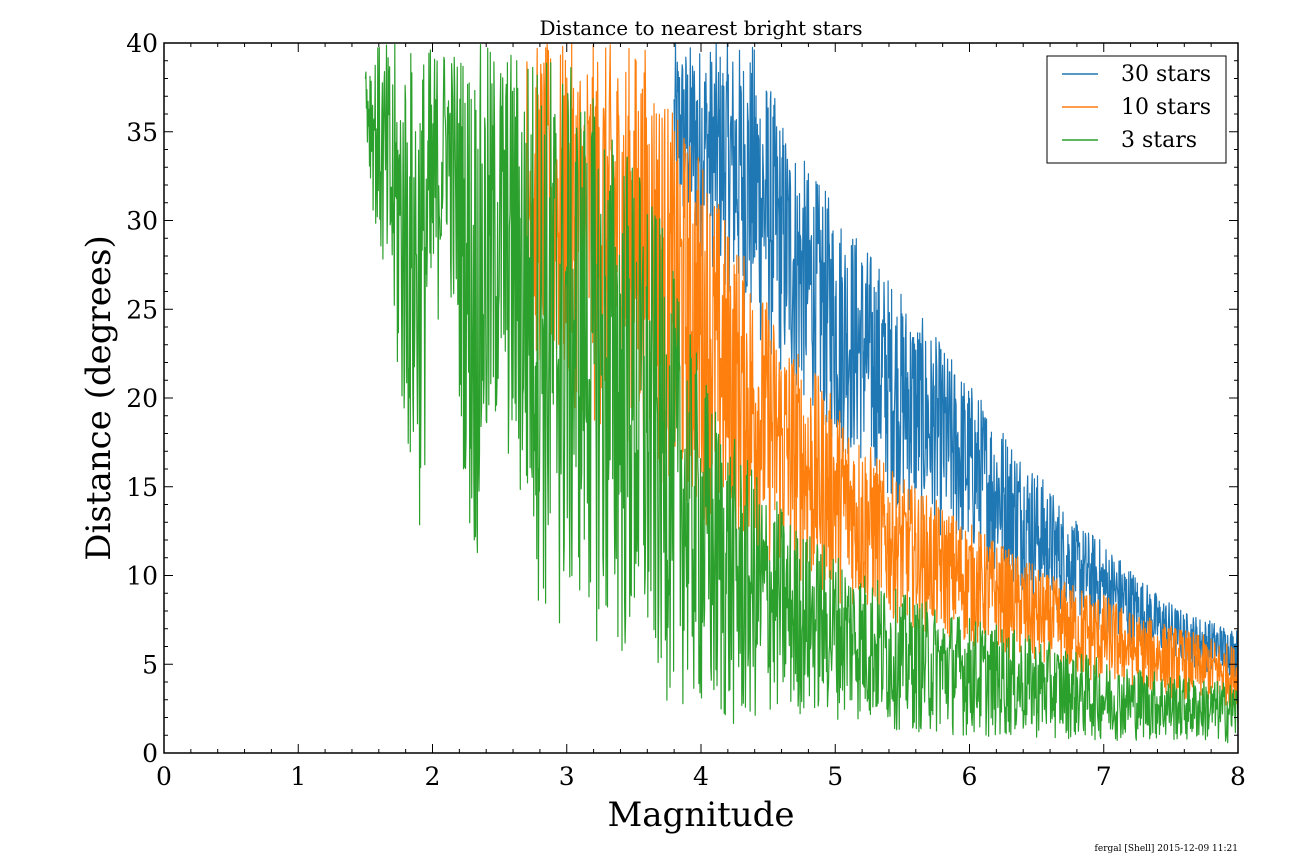  What do you see at coordinates (99, 398) in the screenshot?
I see `y-axis-label: Distance (degrees)` at bounding box center [99, 398].